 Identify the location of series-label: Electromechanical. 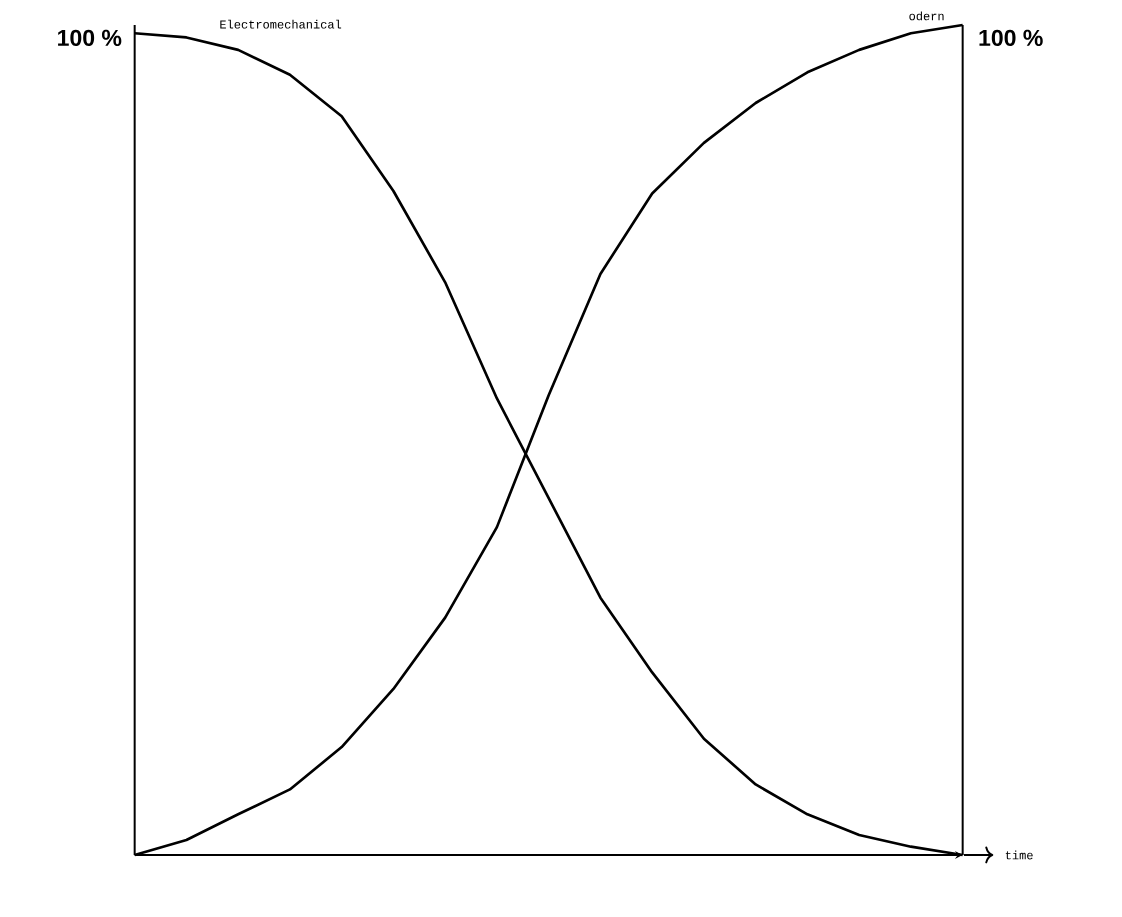
(281, 24).